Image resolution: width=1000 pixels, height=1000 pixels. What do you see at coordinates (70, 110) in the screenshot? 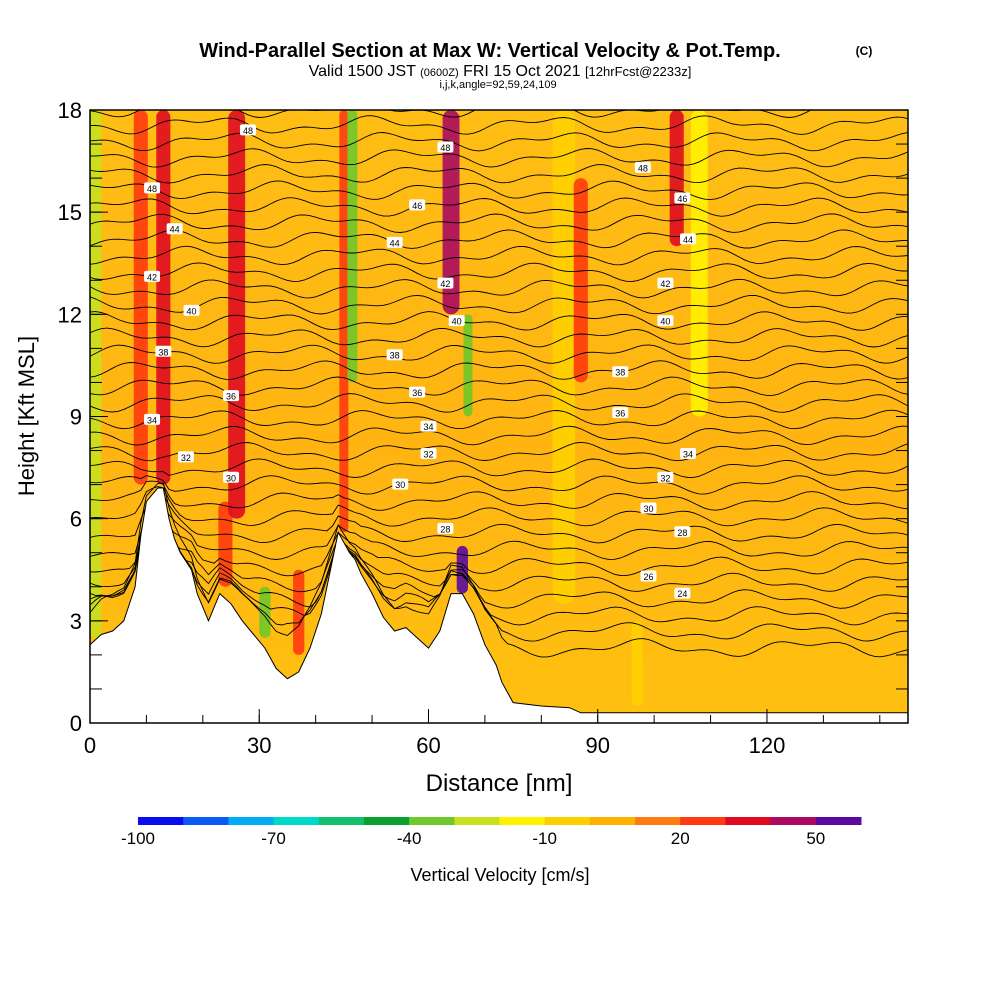
I see `y-tick-label: 18` at bounding box center [70, 110].